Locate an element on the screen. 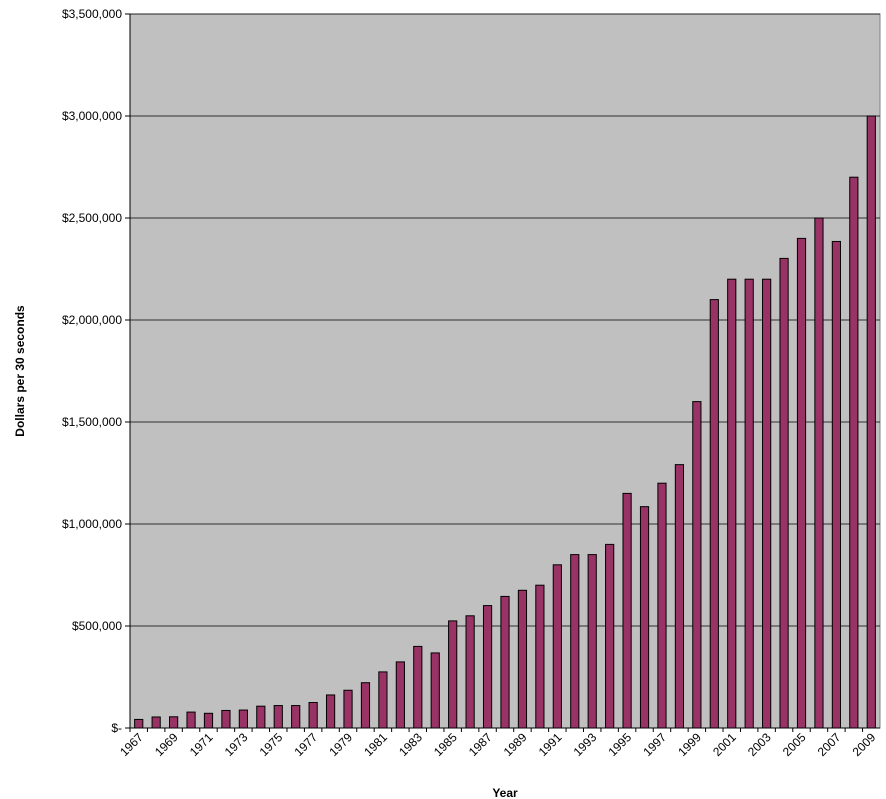 The height and width of the screenshot is (799, 886). bar-1988 is located at coordinates (505, 662).